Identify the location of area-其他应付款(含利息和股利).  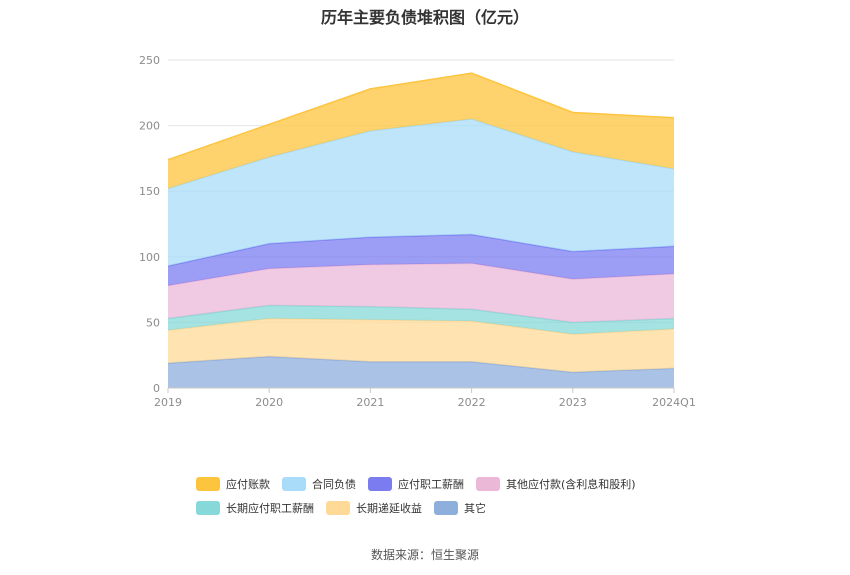
(421, 293).